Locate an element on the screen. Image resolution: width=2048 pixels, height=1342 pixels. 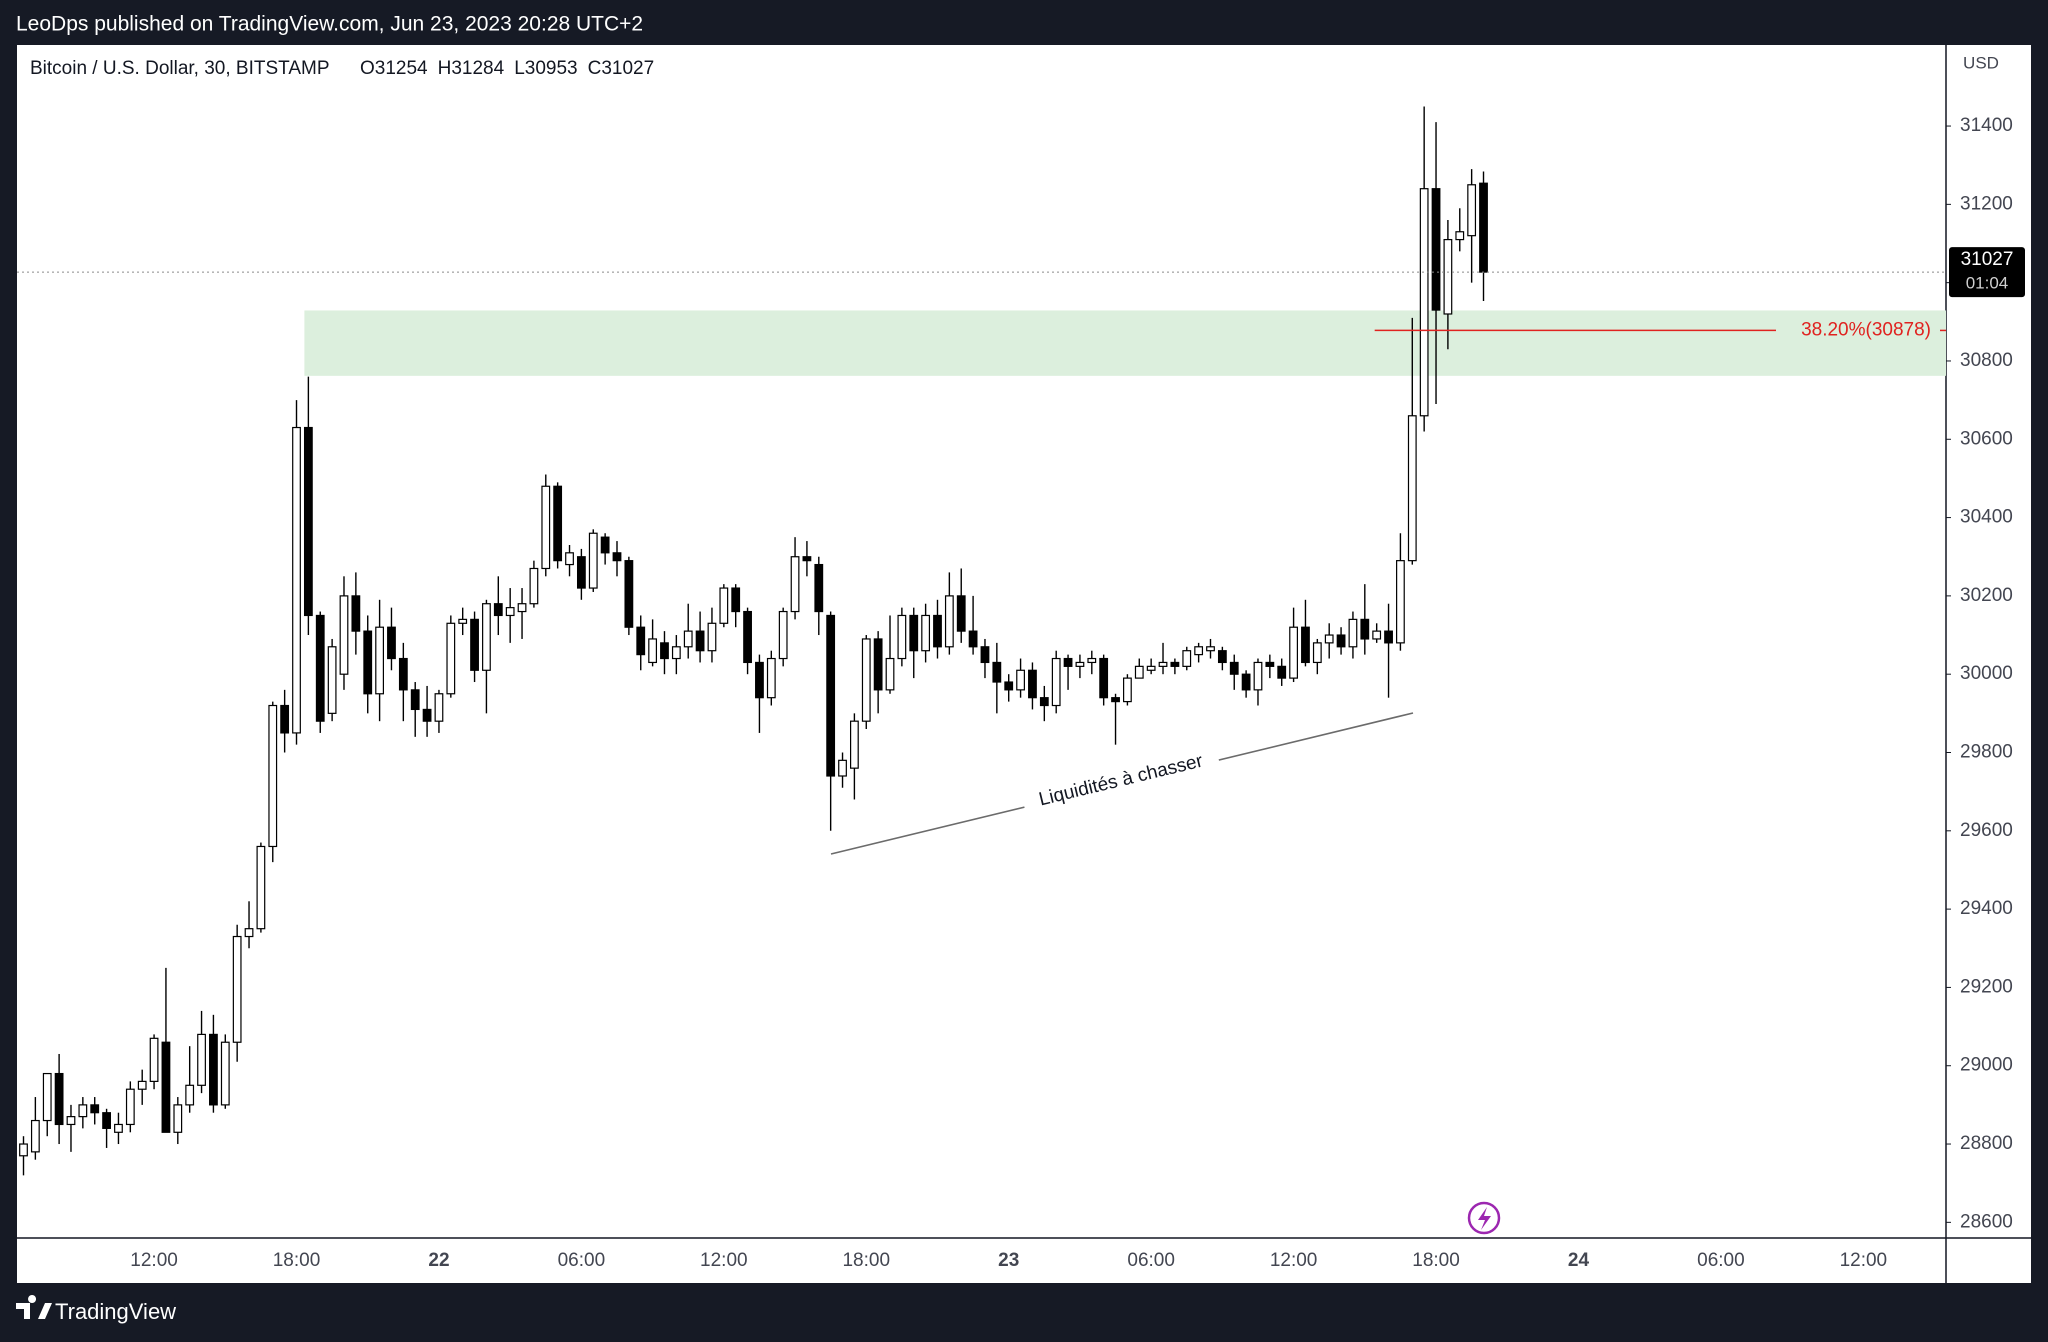
ohlc-key: O is located at coordinates (367, 68).